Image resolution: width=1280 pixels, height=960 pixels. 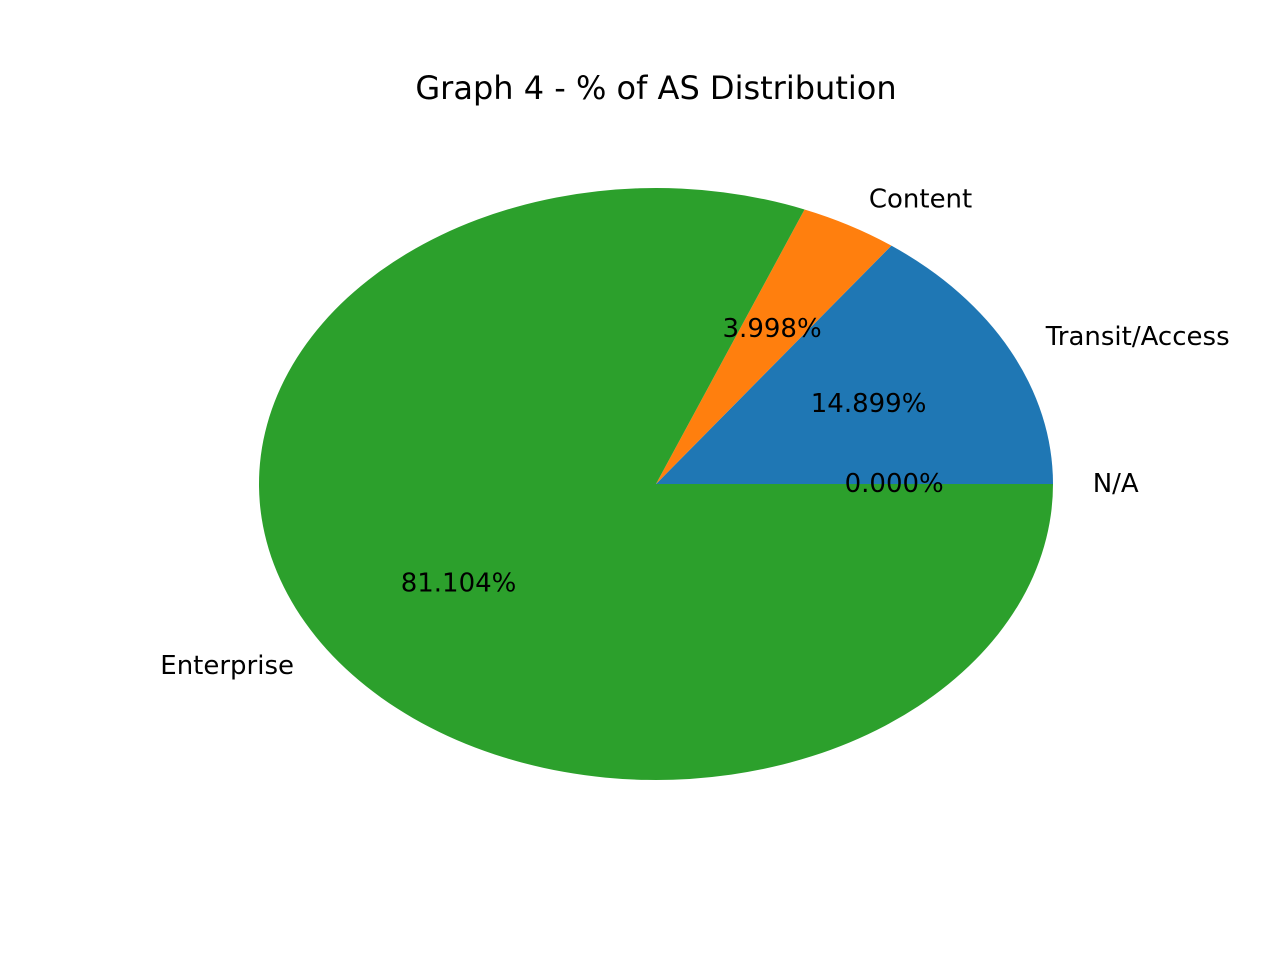 I want to click on slice-label-n-a: N/A, so click(x=1116, y=484).